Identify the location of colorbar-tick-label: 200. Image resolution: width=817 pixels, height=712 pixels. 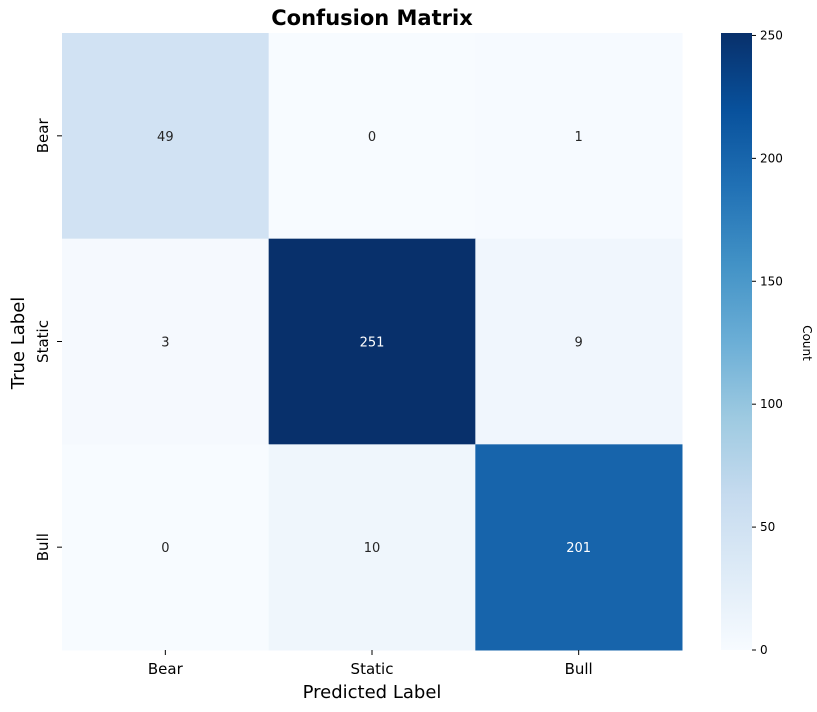
(771, 158).